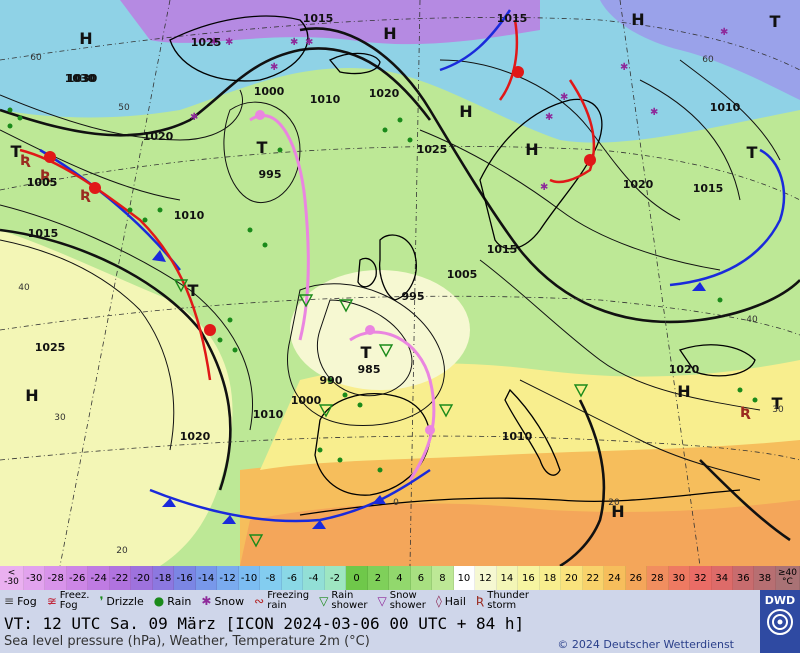  Describe the element at coordinates (443, 578) in the screenshot. I see `scale-cell: 8` at that location.